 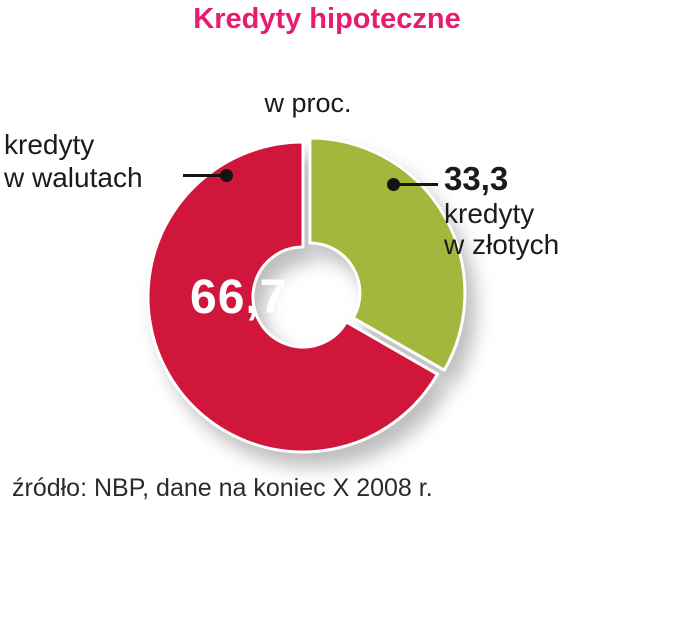 I want to click on pie-slice-kredyty-w-złotych, so click(x=387, y=254).